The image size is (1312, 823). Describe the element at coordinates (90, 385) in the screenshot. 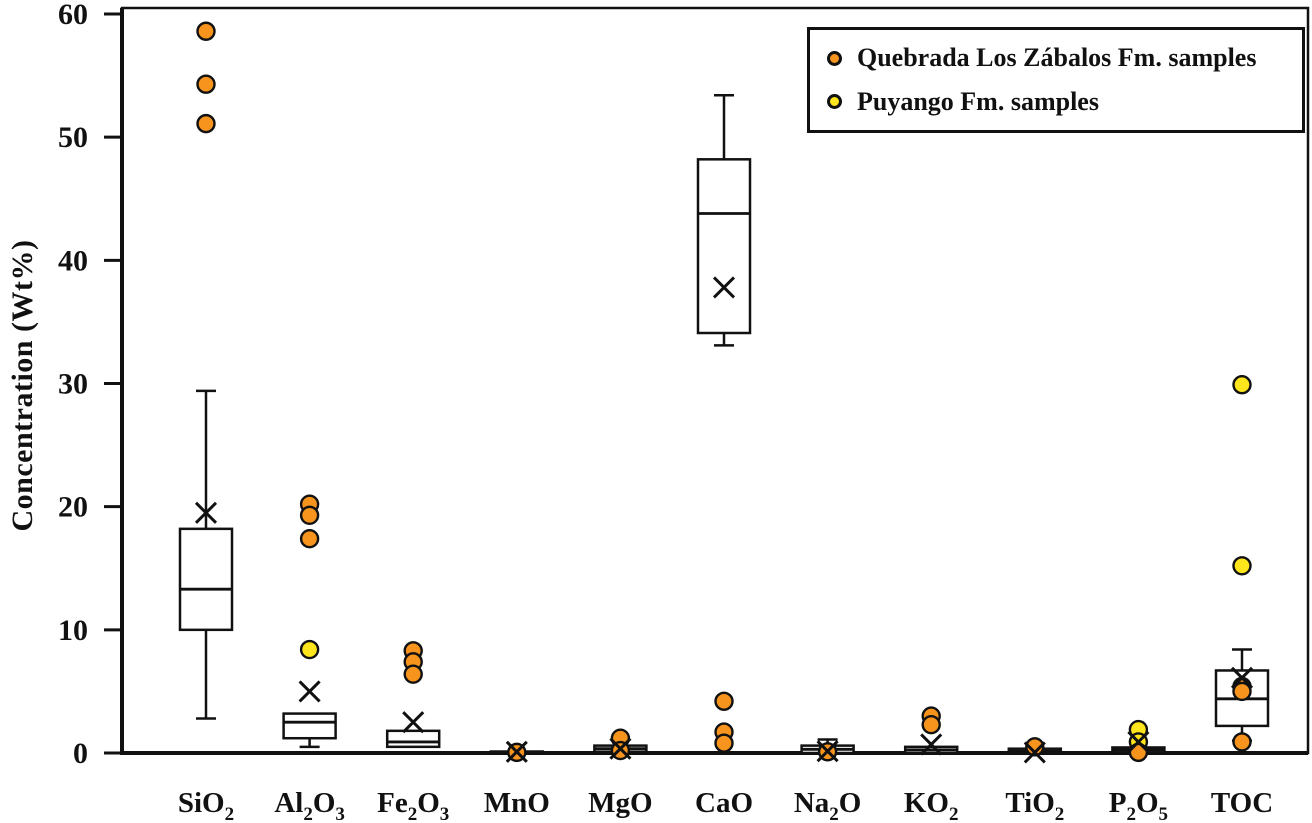

I see `y-axis-ticks: 0 10 20 30 40 50 60` at that location.